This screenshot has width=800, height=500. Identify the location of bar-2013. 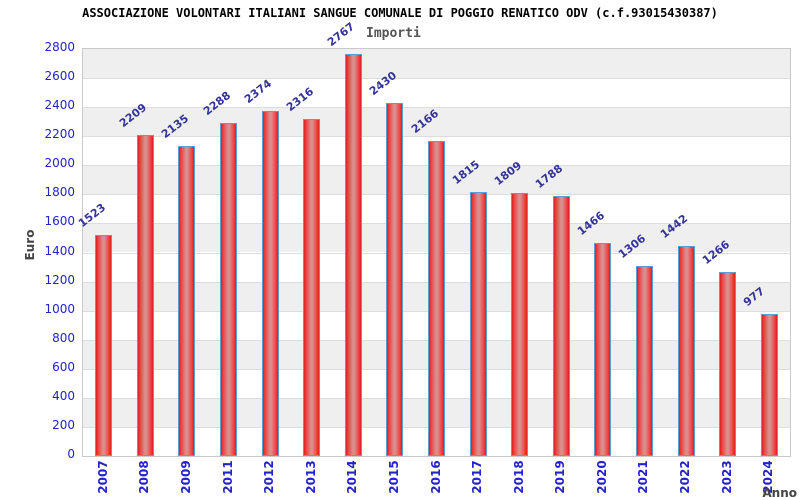
(312, 287).